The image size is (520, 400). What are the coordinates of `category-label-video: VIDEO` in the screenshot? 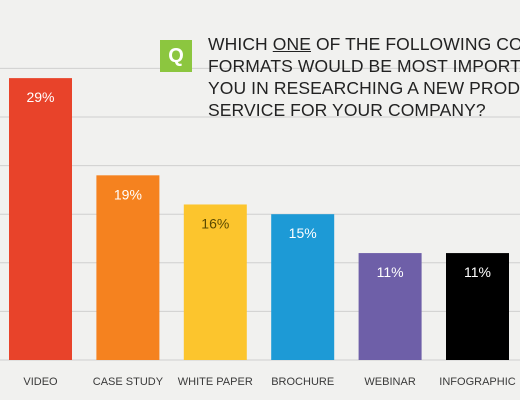 It's located at (40, 382).